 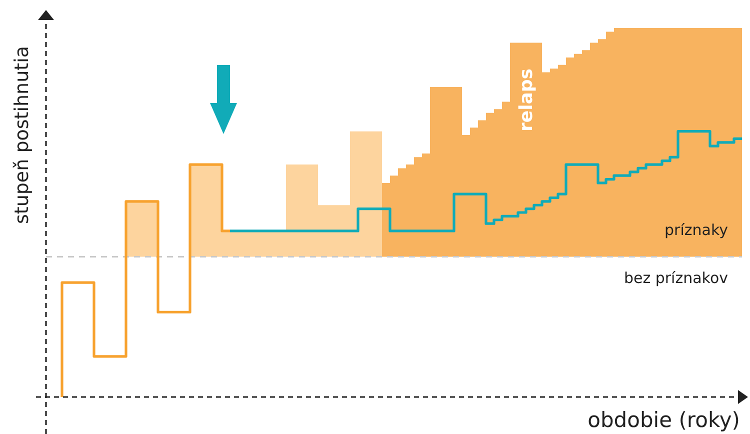 I want to click on x-axis-title: obdobie (roky), so click(x=664, y=420).